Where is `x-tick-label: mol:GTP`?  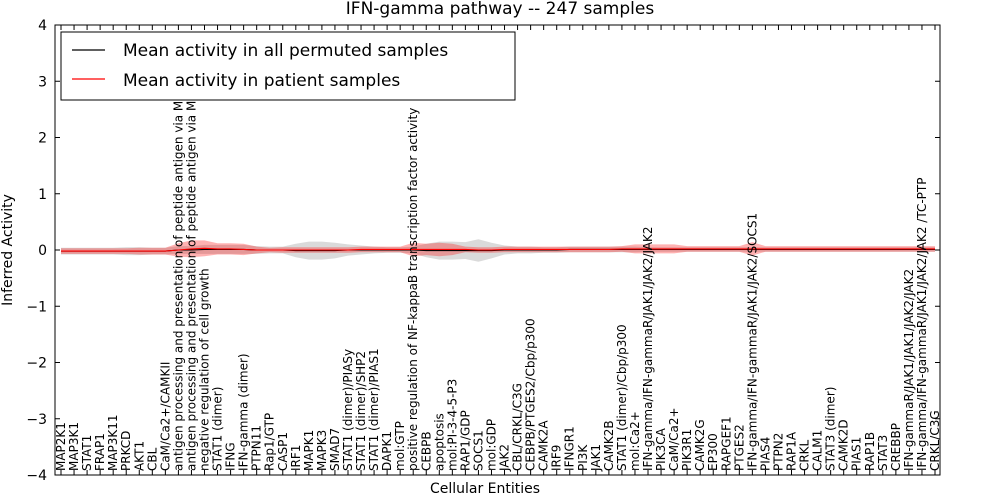
x-tick-label: mol:GTP is located at coordinates (400, 446).